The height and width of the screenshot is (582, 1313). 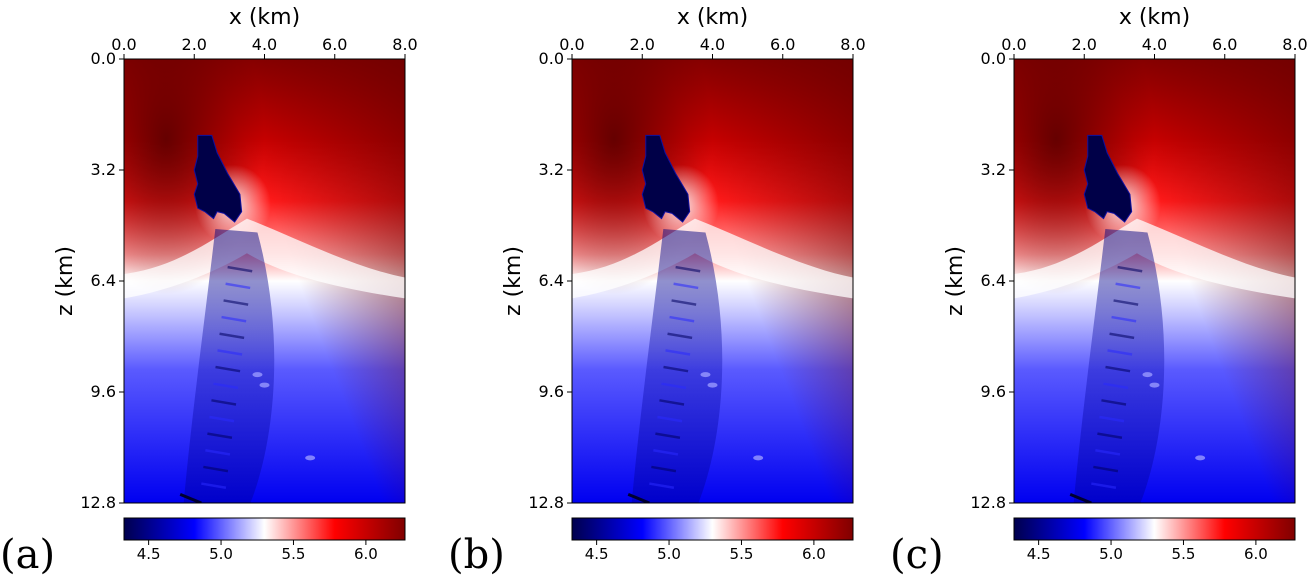 I want to click on panel-label: (c), so click(x=917, y=555).